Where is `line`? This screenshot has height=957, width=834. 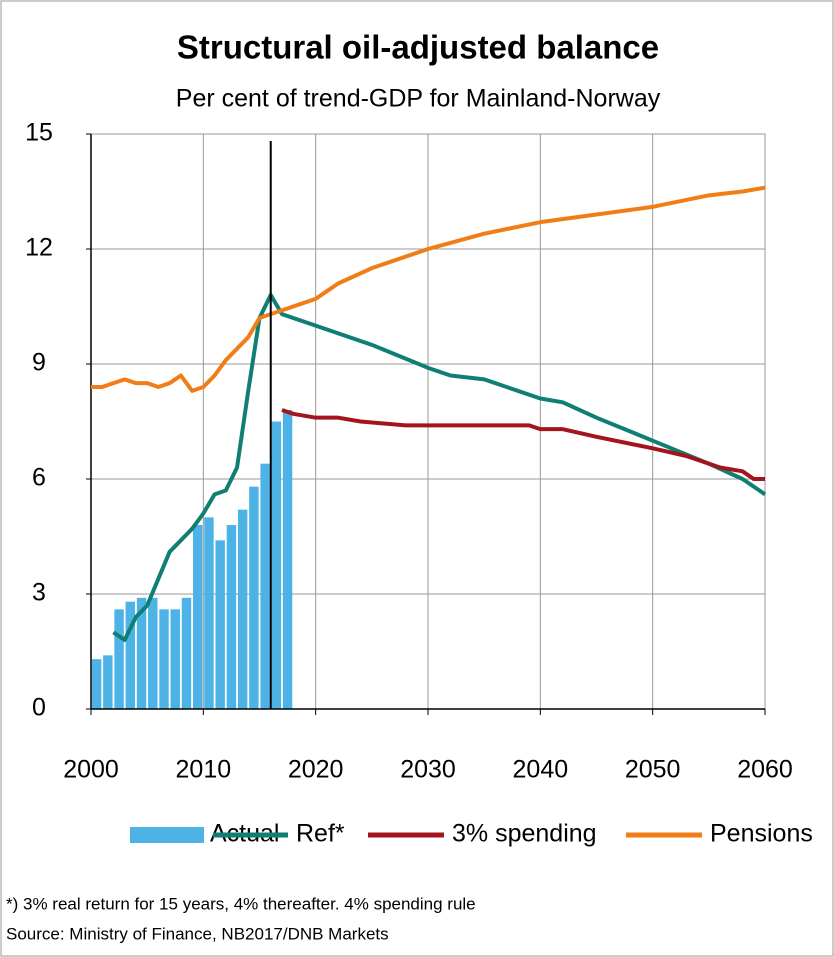
line is located at coordinates (523, 444).